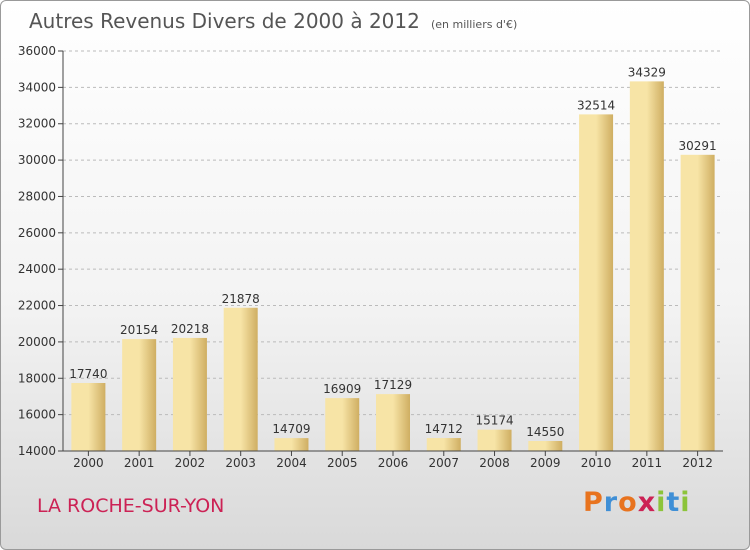 This screenshot has height=550, width=750. What do you see at coordinates (545, 463) in the screenshot?
I see `x-tick-label: 2009` at bounding box center [545, 463].